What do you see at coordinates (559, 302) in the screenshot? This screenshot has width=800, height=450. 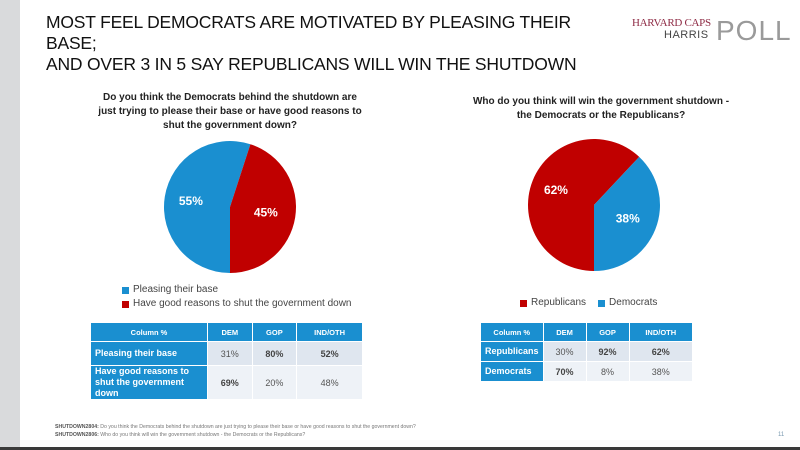 I see `legend-label: Republicans` at bounding box center [559, 302].